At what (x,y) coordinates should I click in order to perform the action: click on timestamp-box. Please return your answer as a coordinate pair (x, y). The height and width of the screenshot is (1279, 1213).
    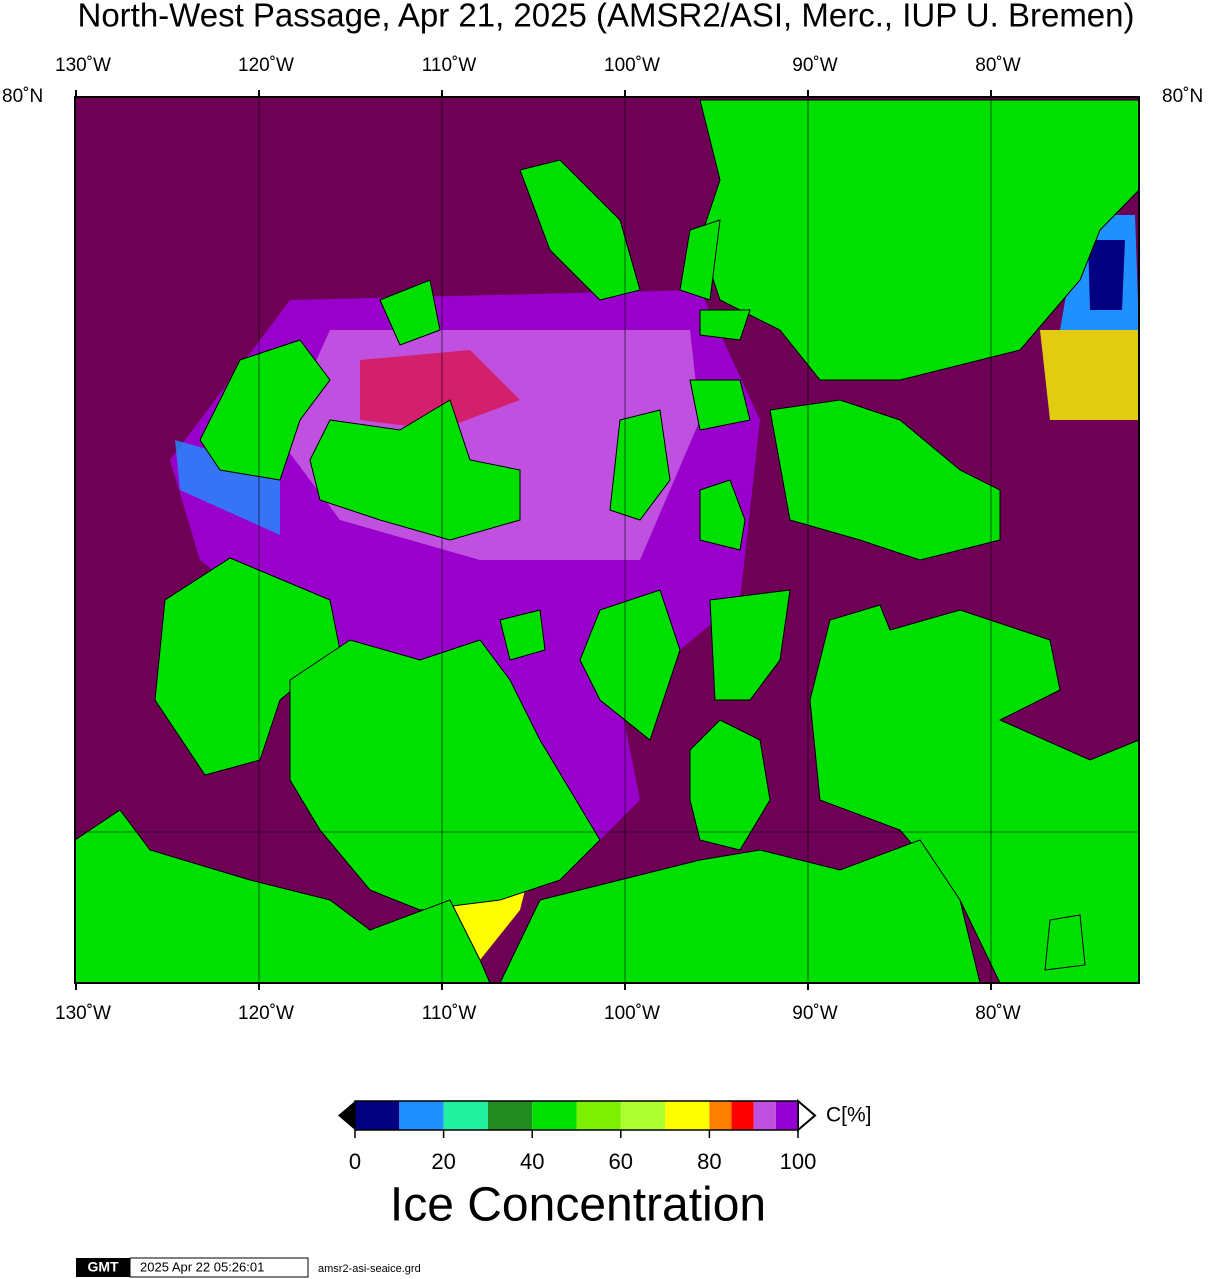
    Looking at the image, I should click on (219, 1267).